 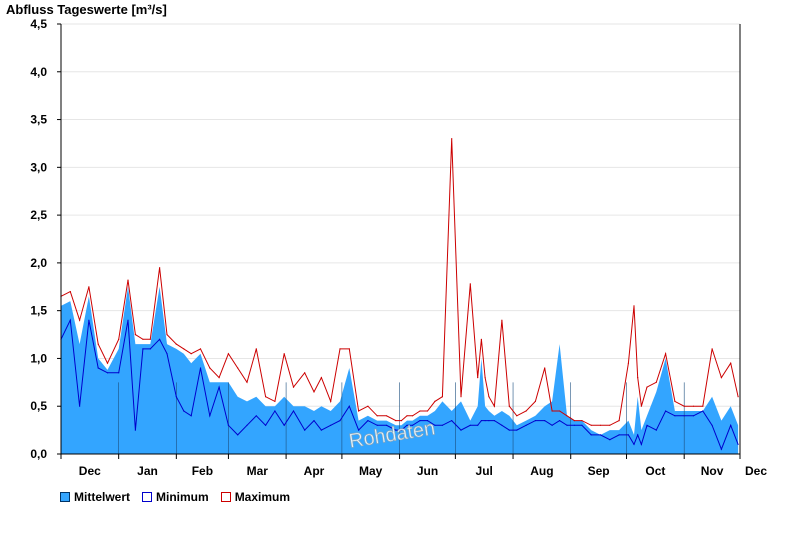 I want to click on x-tick-label: Jul, so click(x=484, y=471).